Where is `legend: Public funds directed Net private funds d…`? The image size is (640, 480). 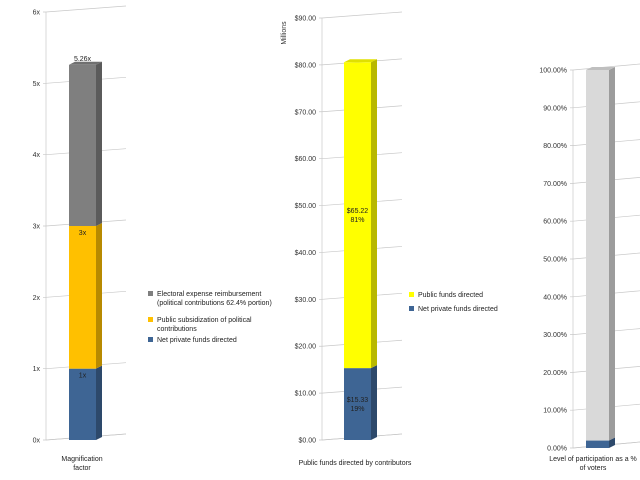 legend: Public funds directed Net private funds d… is located at coordinates (453, 302).